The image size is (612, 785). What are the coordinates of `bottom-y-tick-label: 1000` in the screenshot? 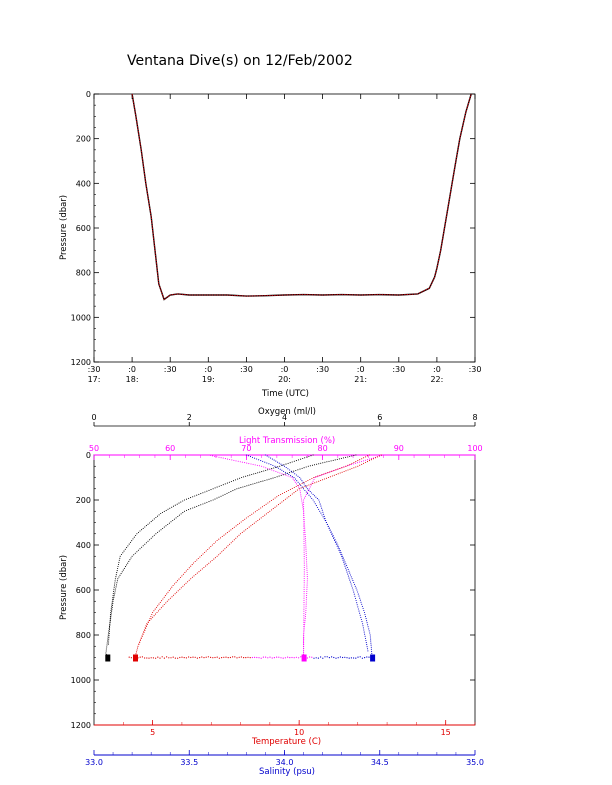 It's located at (81, 680).